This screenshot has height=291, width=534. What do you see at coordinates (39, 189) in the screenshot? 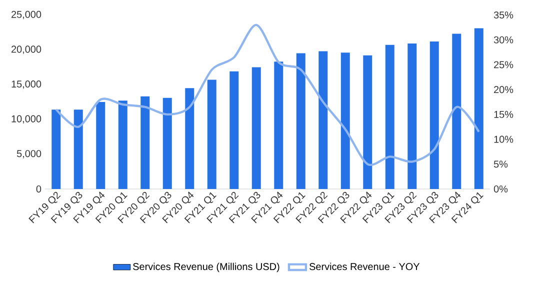
I see `y-tick-label: 0` at bounding box center [39, 189].